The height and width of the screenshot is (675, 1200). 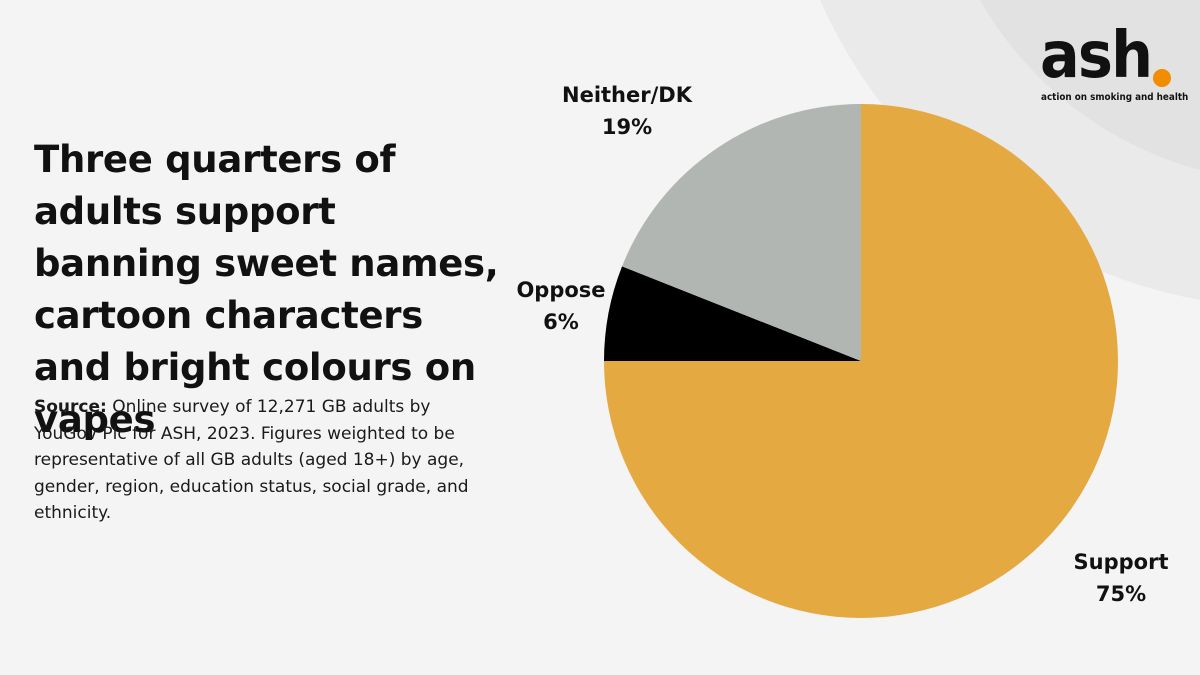 What do you see at coordinates (741, 232) in the screenshot?
I see `pie-slice-neither-dk` at bounding box center [741, 232].